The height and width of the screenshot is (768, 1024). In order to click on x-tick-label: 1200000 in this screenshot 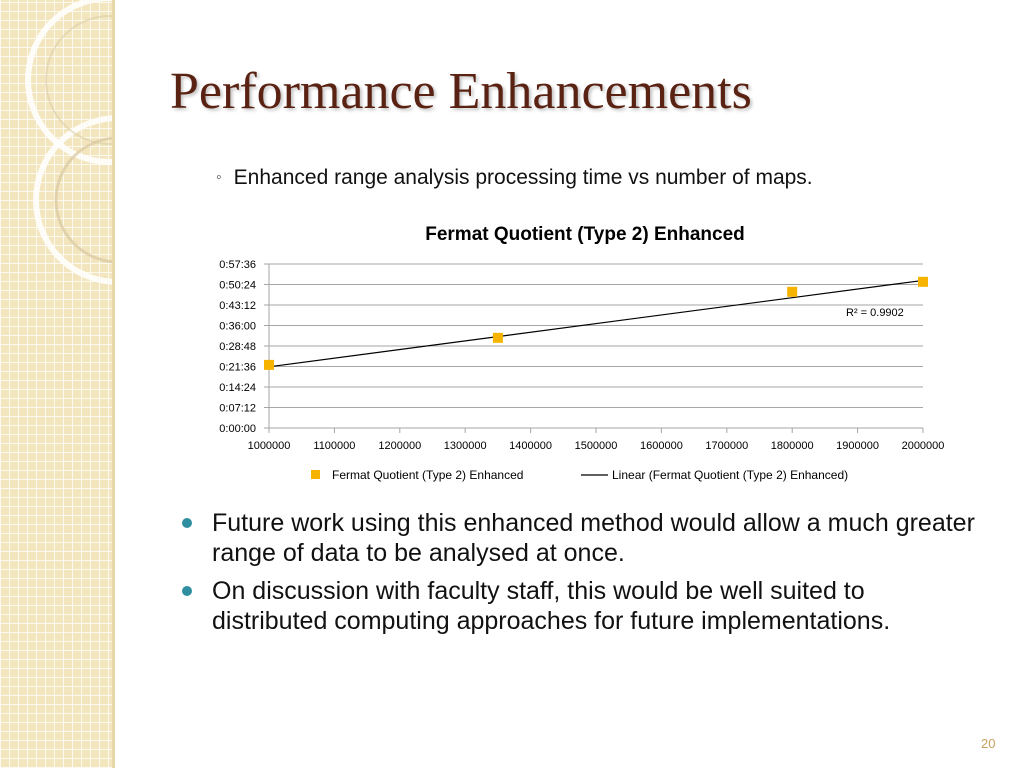, I will do `click(399, 446)`.